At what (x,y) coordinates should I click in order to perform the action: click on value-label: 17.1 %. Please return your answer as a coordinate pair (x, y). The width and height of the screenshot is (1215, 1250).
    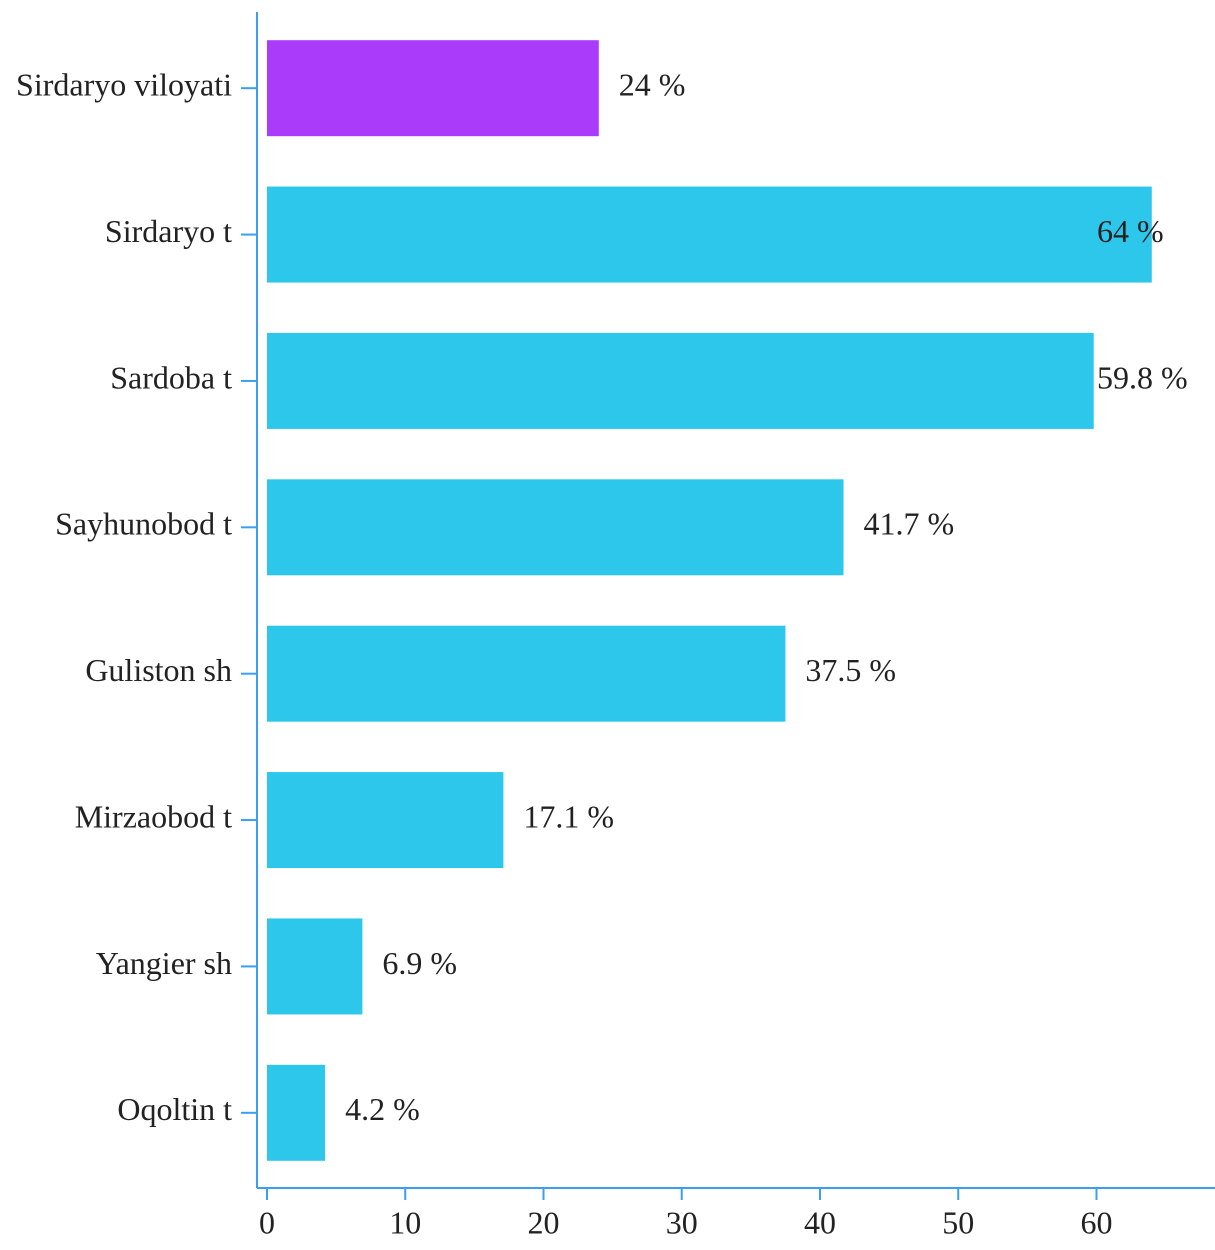
    Looking at the image, I should click on (568, 816).